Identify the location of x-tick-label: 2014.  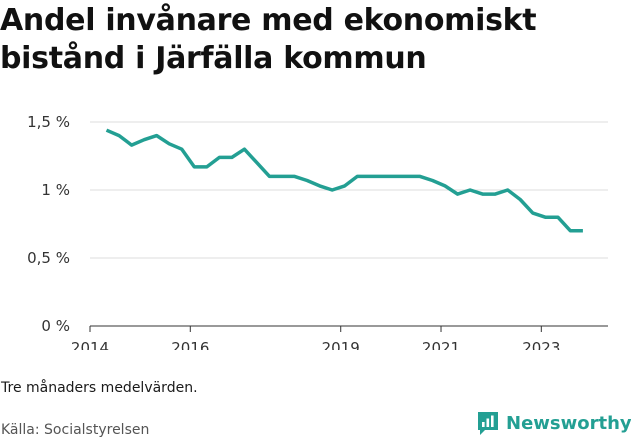
(90, 344).